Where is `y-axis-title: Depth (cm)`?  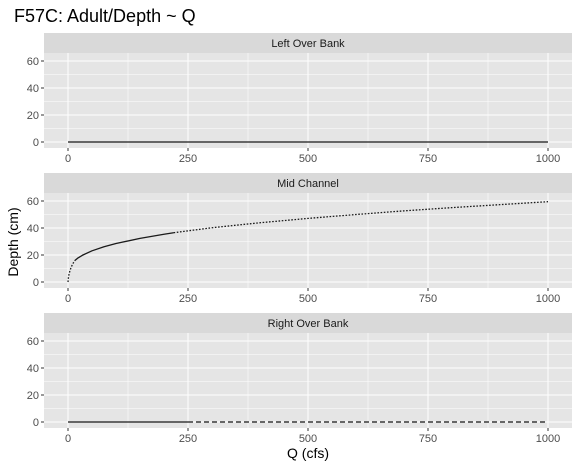 y-axis-title: Depth (cm) is located at coordinates (13, 241).